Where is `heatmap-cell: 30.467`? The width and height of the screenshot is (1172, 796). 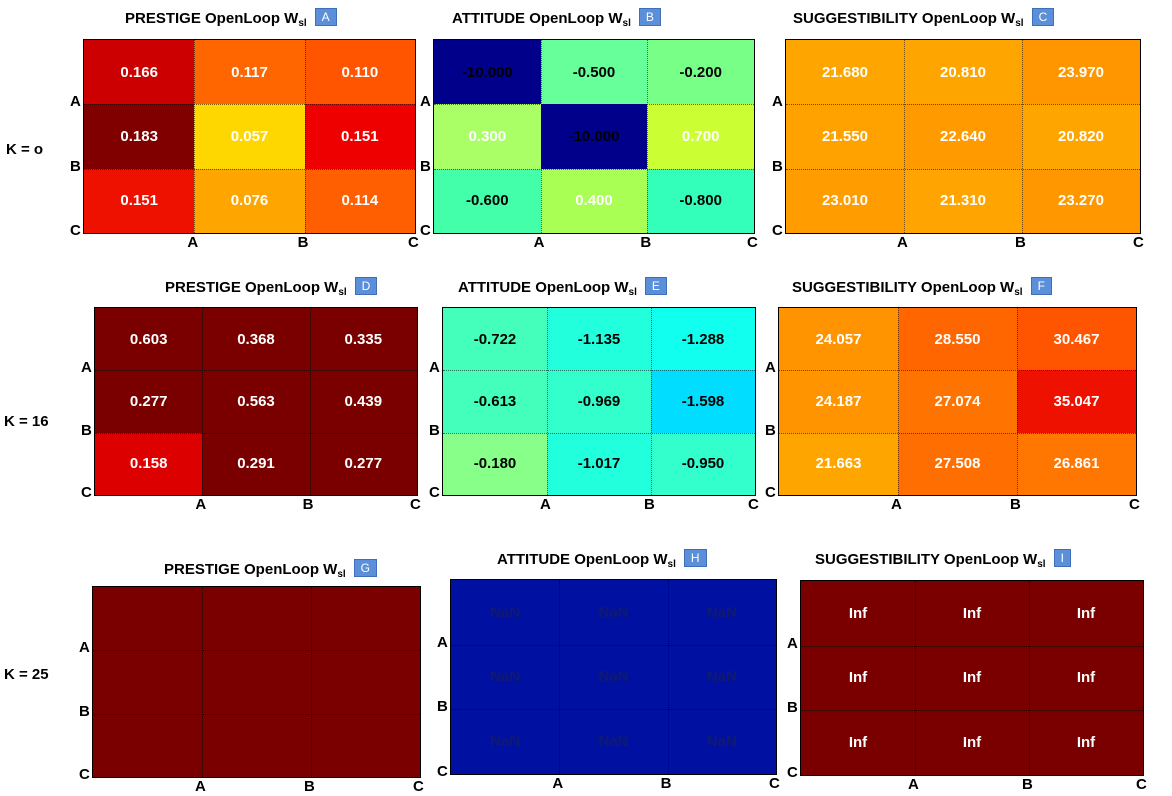 heatmap-cell: 30.467 is located at coordinates (1076, 339).